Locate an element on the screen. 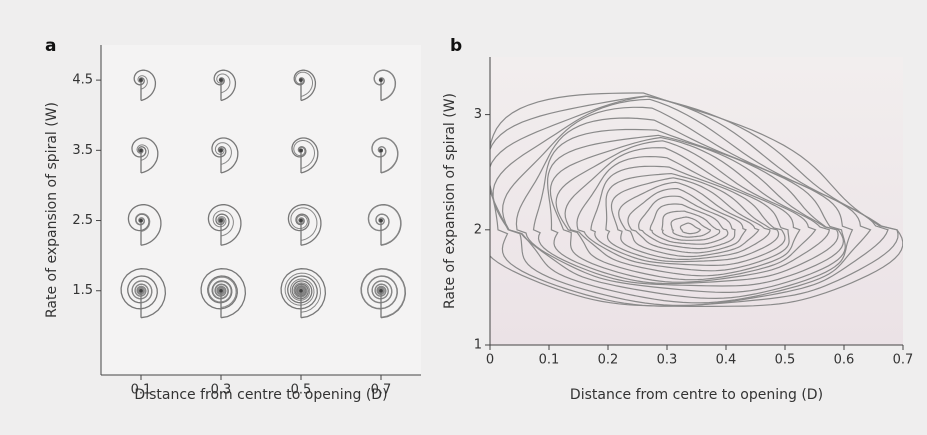  y-tick-label: 2 is located at coordinates (478, 229).